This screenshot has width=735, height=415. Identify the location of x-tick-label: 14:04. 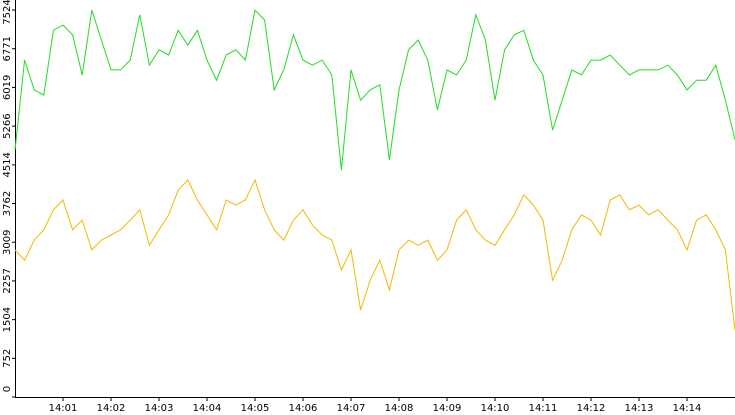
(207, 408).